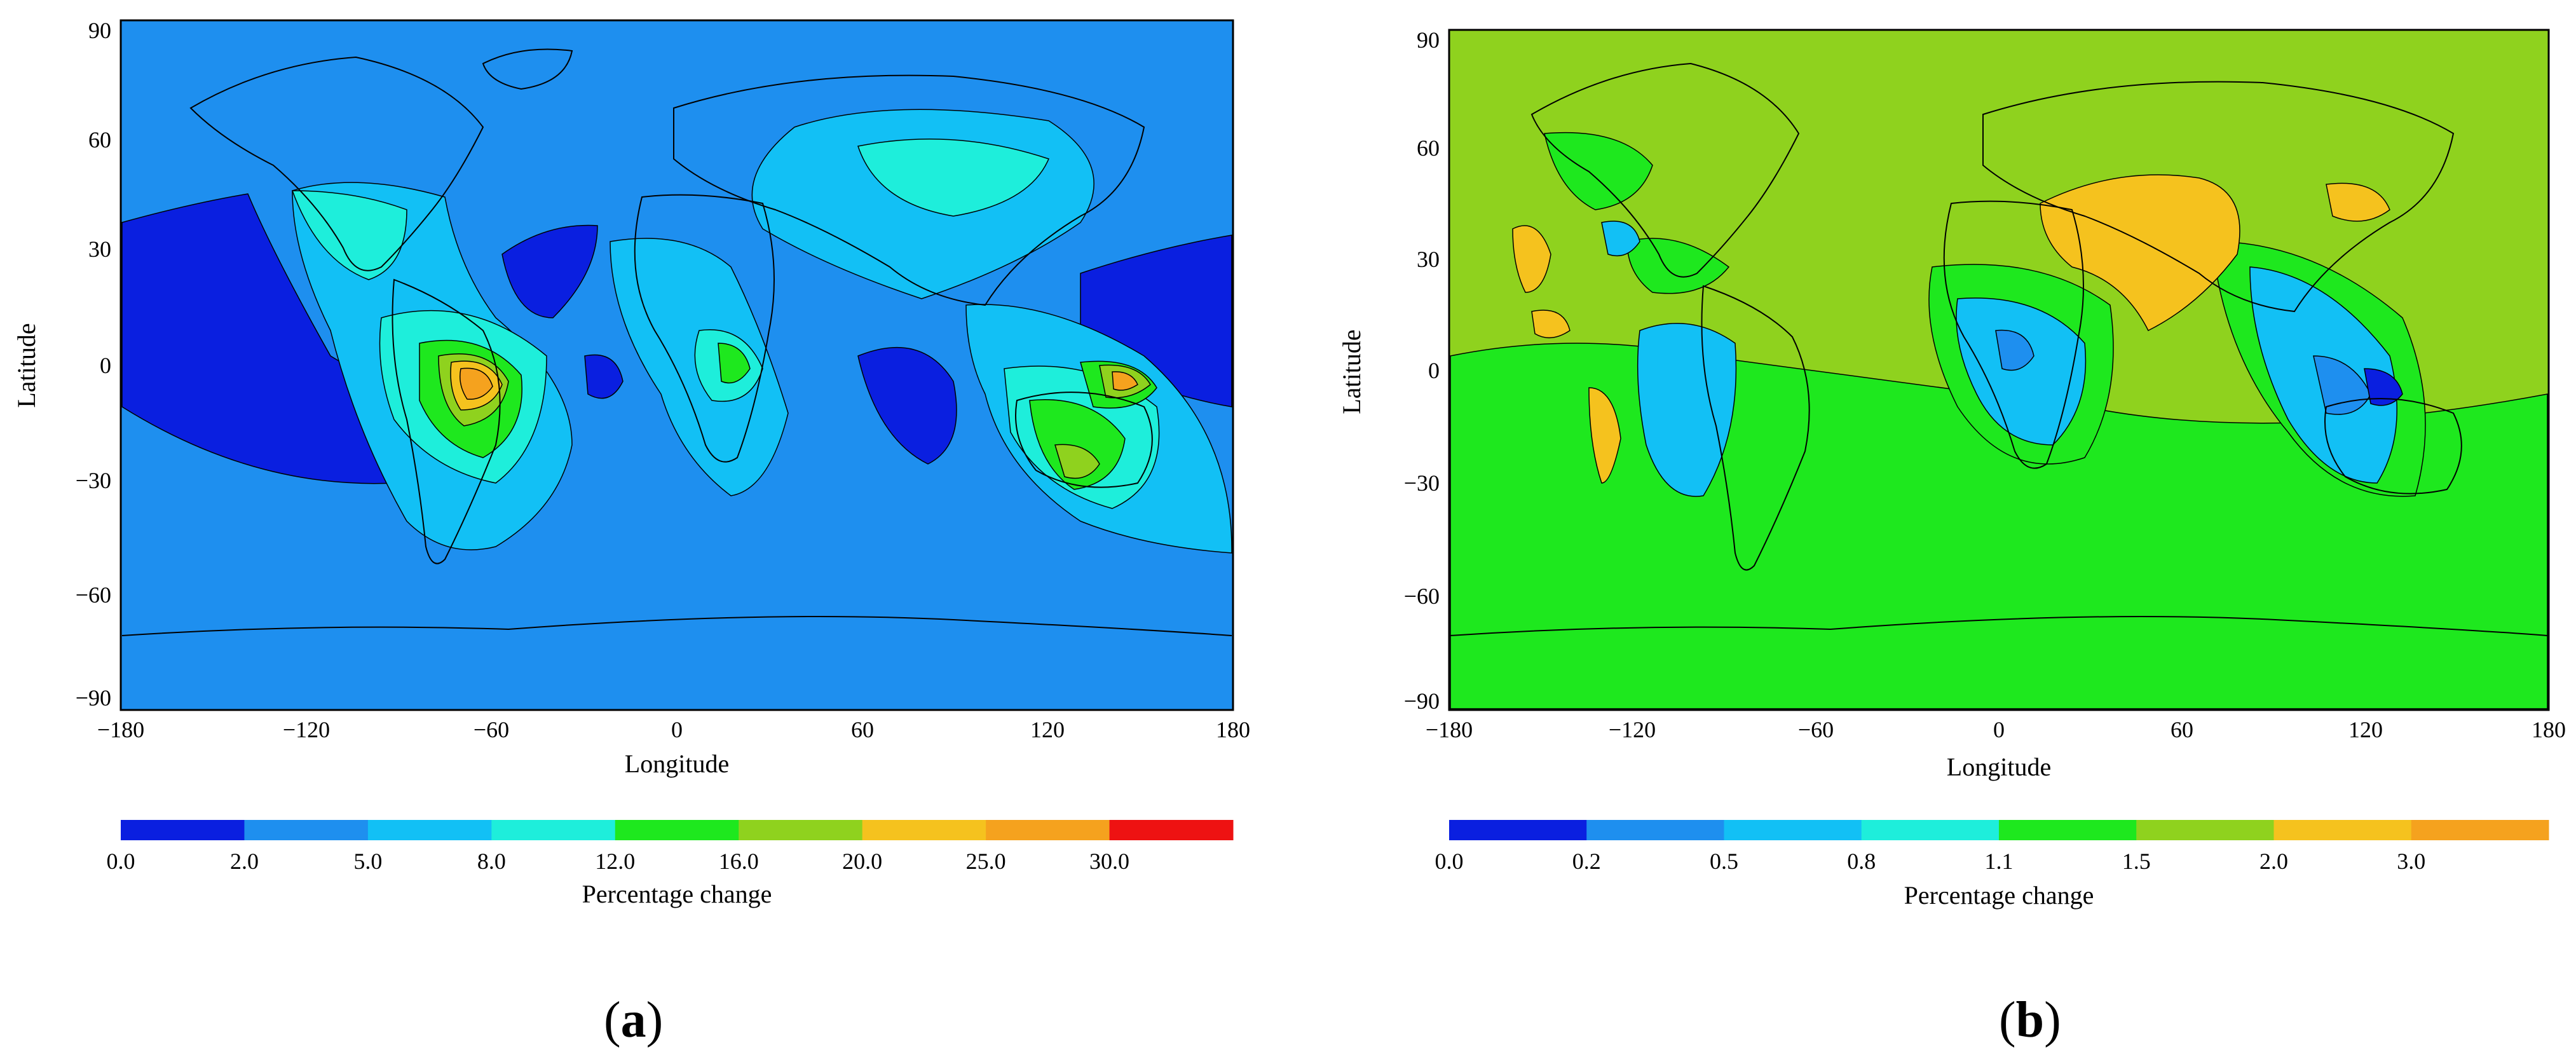  What do you see at coordinates (1999, 895) in the screenshot?
I see `colorbar-label-b: Percentage change` at bounding box center [1999, 895].